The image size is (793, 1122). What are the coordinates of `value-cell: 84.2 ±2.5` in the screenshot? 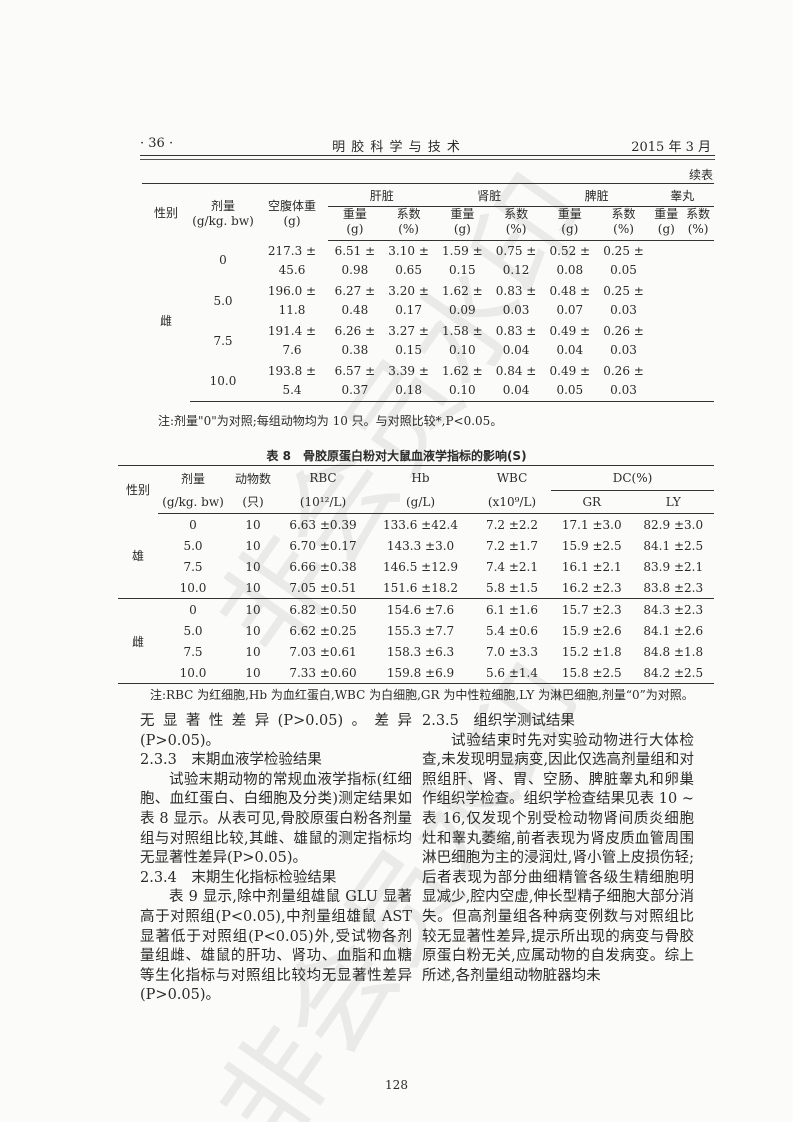 It's located at (673, 673).